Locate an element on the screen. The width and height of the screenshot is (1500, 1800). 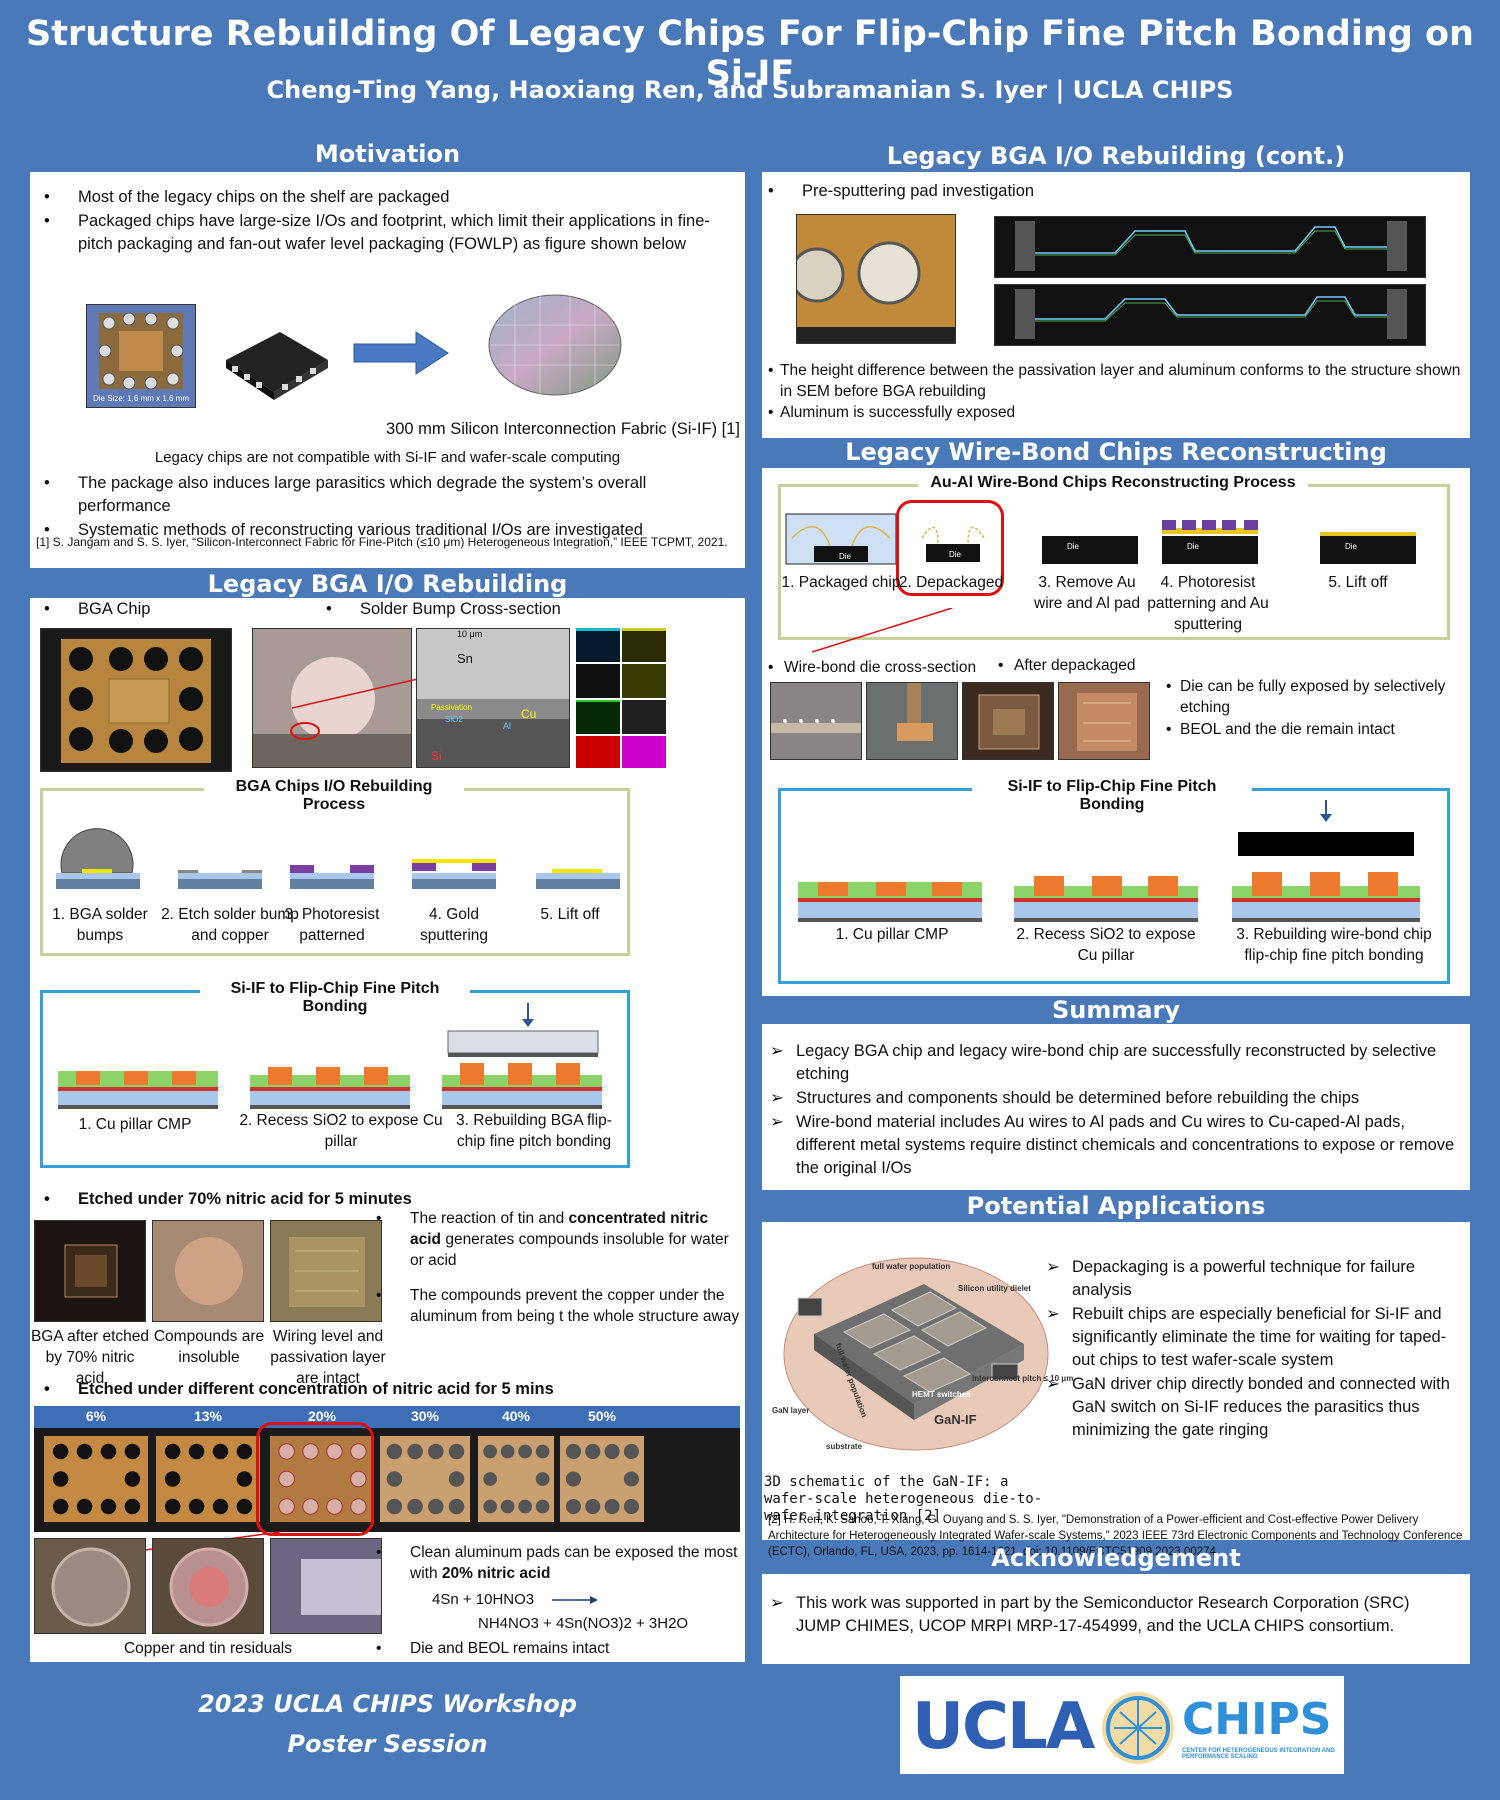
wb-step-3: 3. Remove Au wire and Al pad is located at coordinates (1087, 593).